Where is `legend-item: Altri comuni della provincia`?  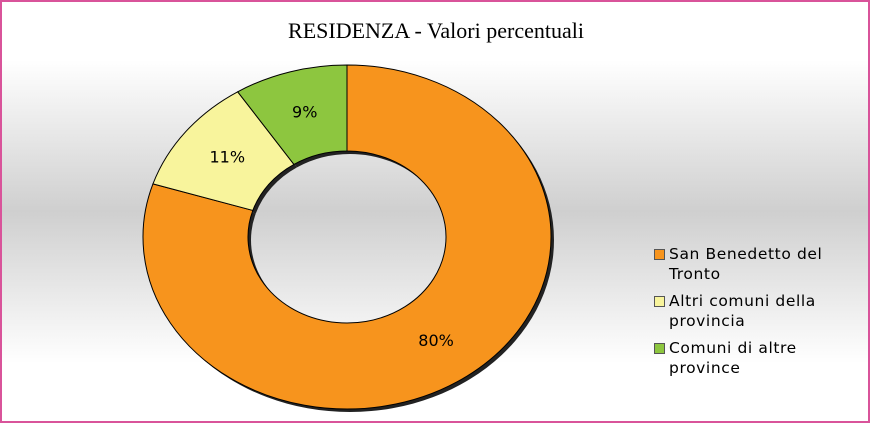
legend-item: Altri comuni della provincia is located at coordinates (759, 311).